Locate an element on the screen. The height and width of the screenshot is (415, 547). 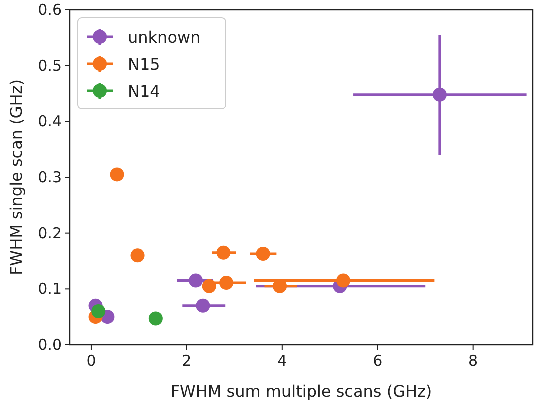
y-axis-title: FWHM single scan (GHz) is located at coordinates (16, 178).